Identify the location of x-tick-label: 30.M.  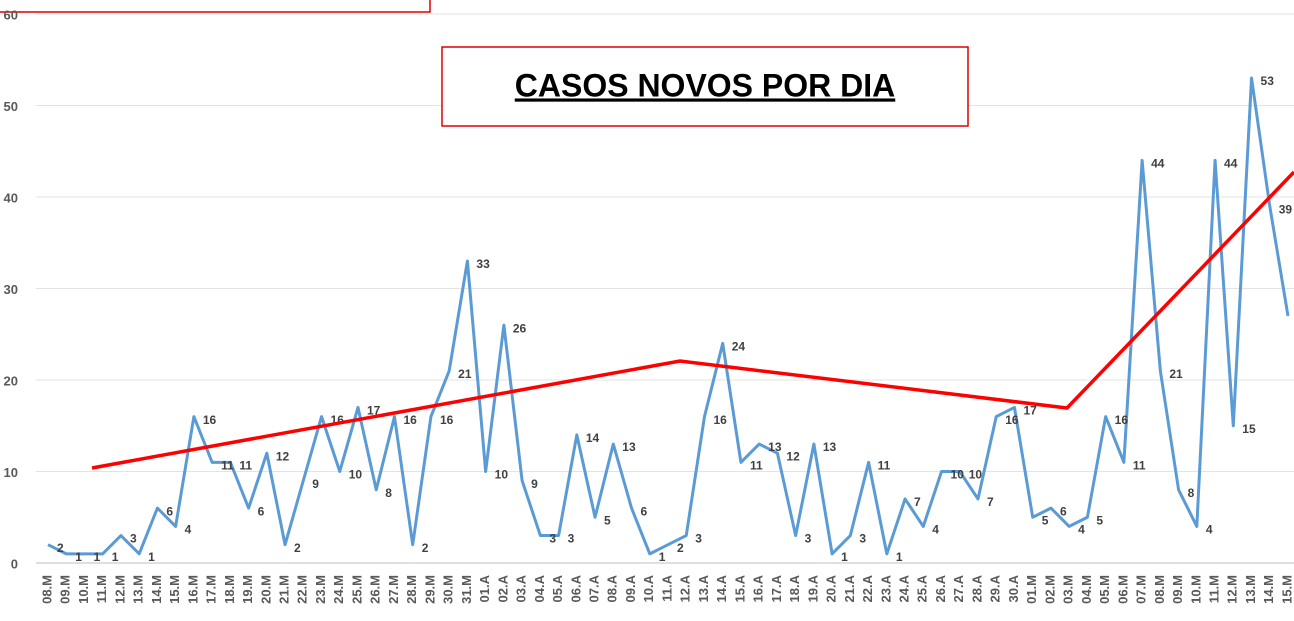
(448, 589).